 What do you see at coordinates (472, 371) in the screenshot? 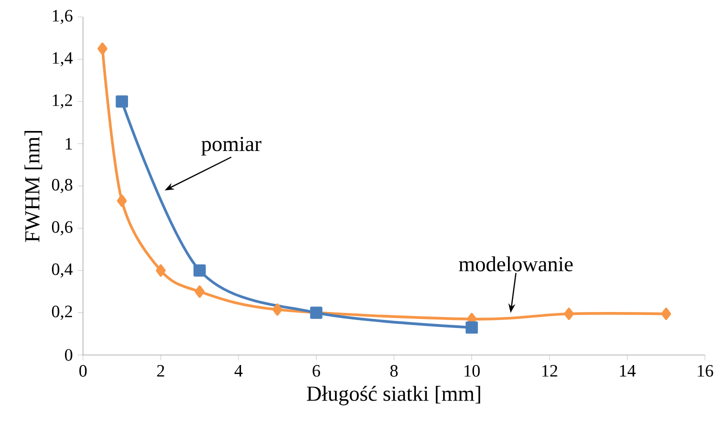
I see `x-tick-label: 10` at bounding box center [472, 371].